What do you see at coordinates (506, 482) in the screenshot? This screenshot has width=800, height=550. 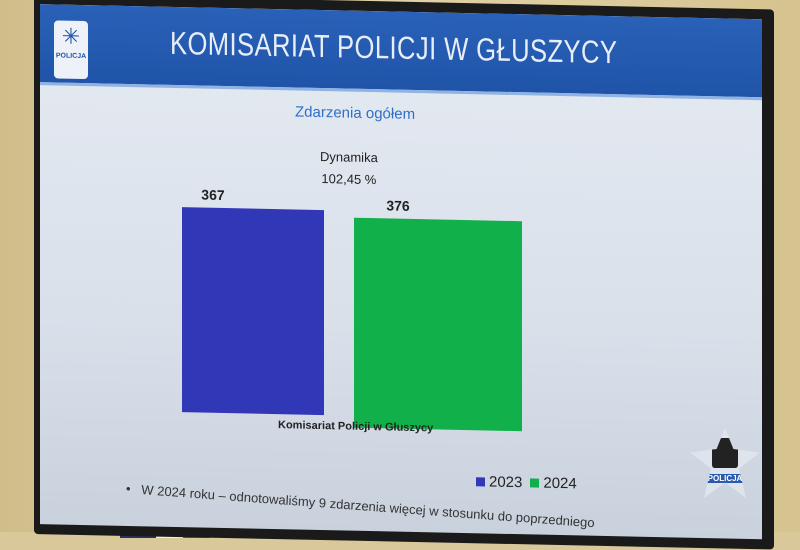 I see `legend-label: 2023` at bounding box center [506, 482].